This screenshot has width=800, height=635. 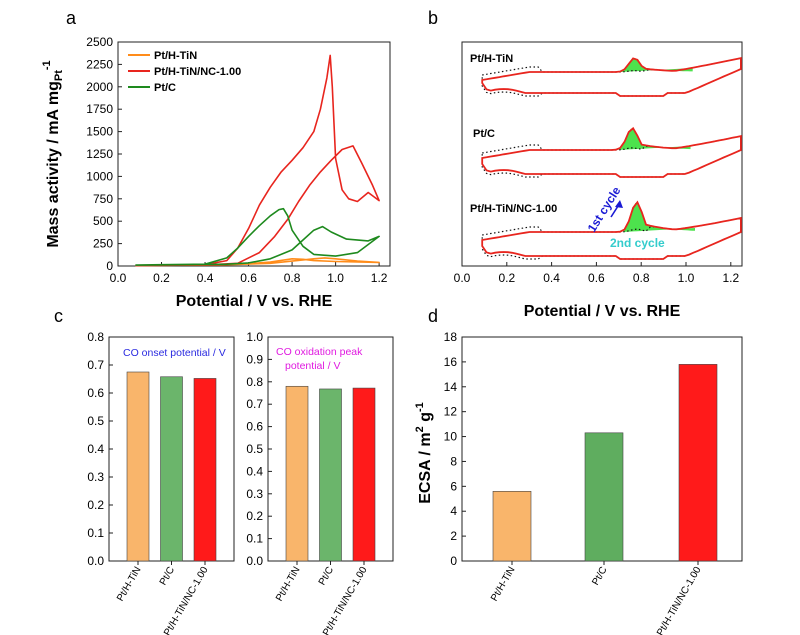 I want to click on panel-d-ylabel: ECSA / m2 g-1, so click(x=424, y=453).